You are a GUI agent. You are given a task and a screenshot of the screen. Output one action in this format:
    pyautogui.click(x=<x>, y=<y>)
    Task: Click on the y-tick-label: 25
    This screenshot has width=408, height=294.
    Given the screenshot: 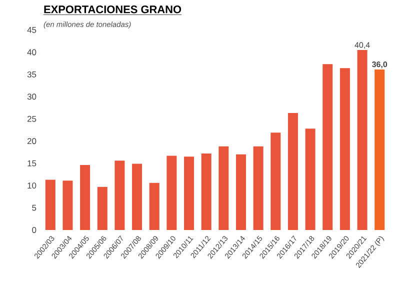 What is the action you would take?
    pyautogui.click(x=31, y=119)
    